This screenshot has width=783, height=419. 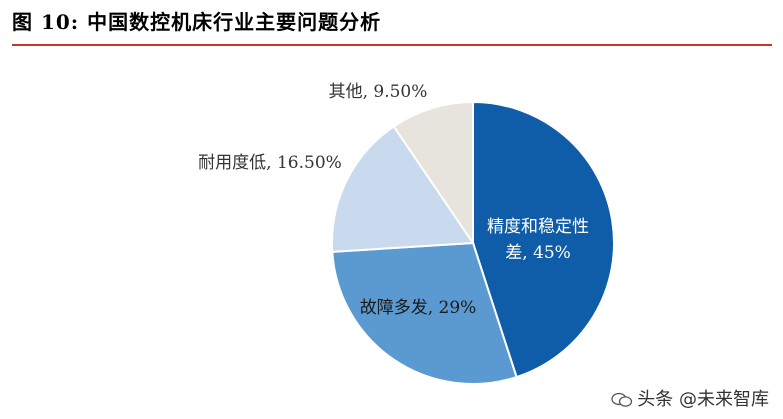 I want to click on watermark: 头条 @未来智库, so click(x=690, y=398).